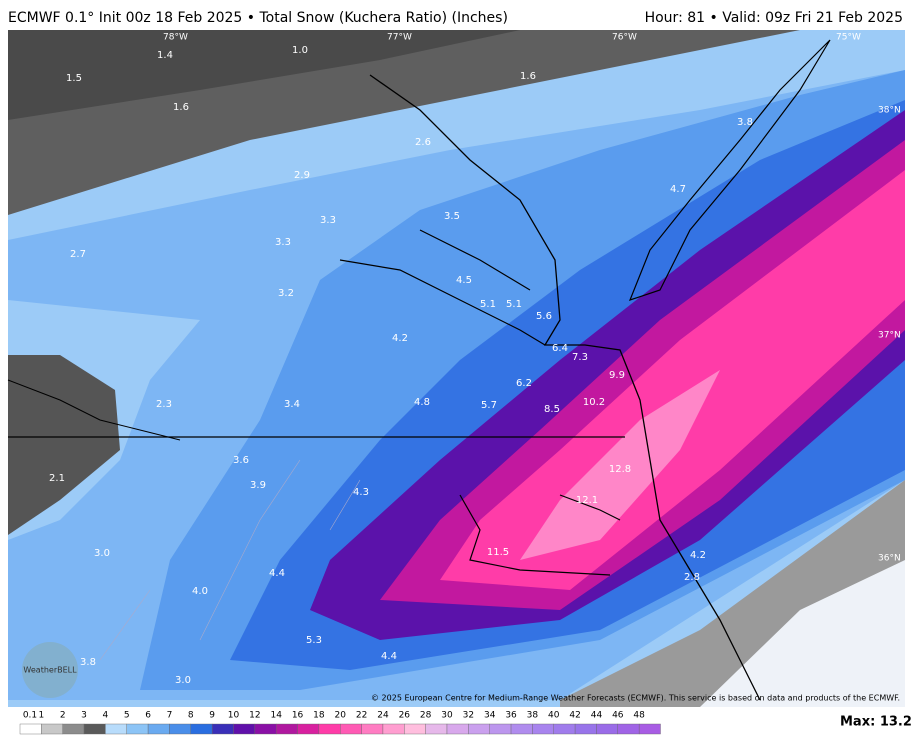 This screenshot has width=913, height=750. I want to click on snow-amount: 7.3, so click(580, 357).